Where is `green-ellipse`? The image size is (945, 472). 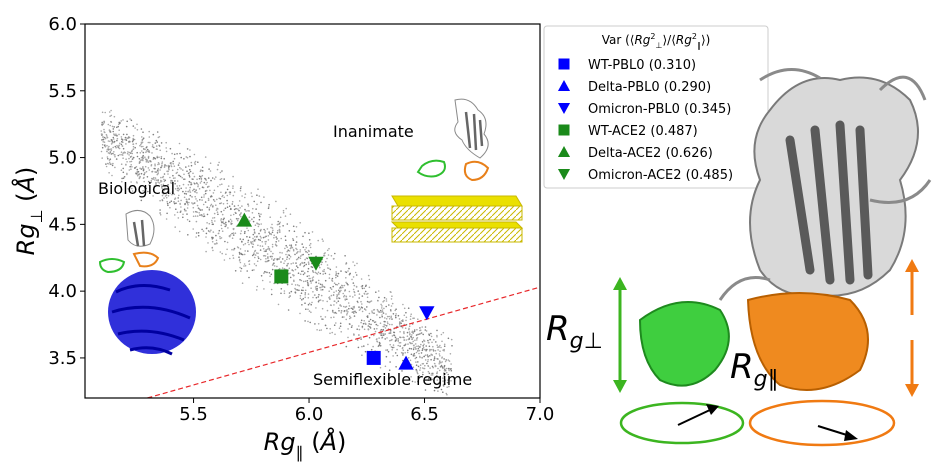 green-ellipse is located at coordinates (682, 423).